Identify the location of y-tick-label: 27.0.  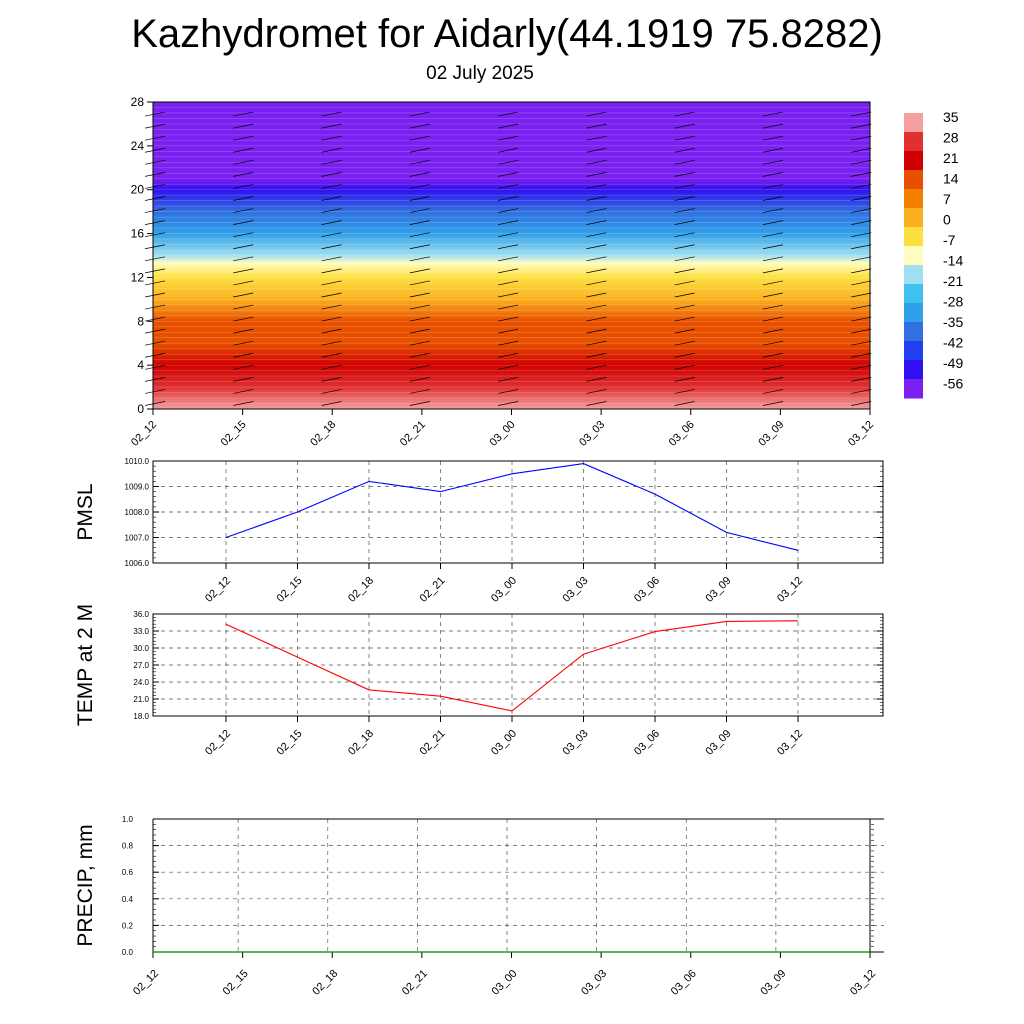
(141, 665).